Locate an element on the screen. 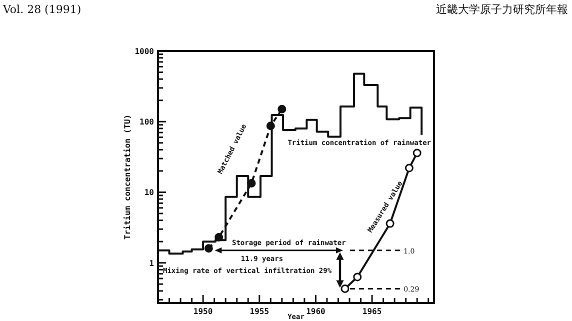 The width and height of the screenshot is (572, 321). x-tick-label: 1960 is located at coordinates (316, 311).